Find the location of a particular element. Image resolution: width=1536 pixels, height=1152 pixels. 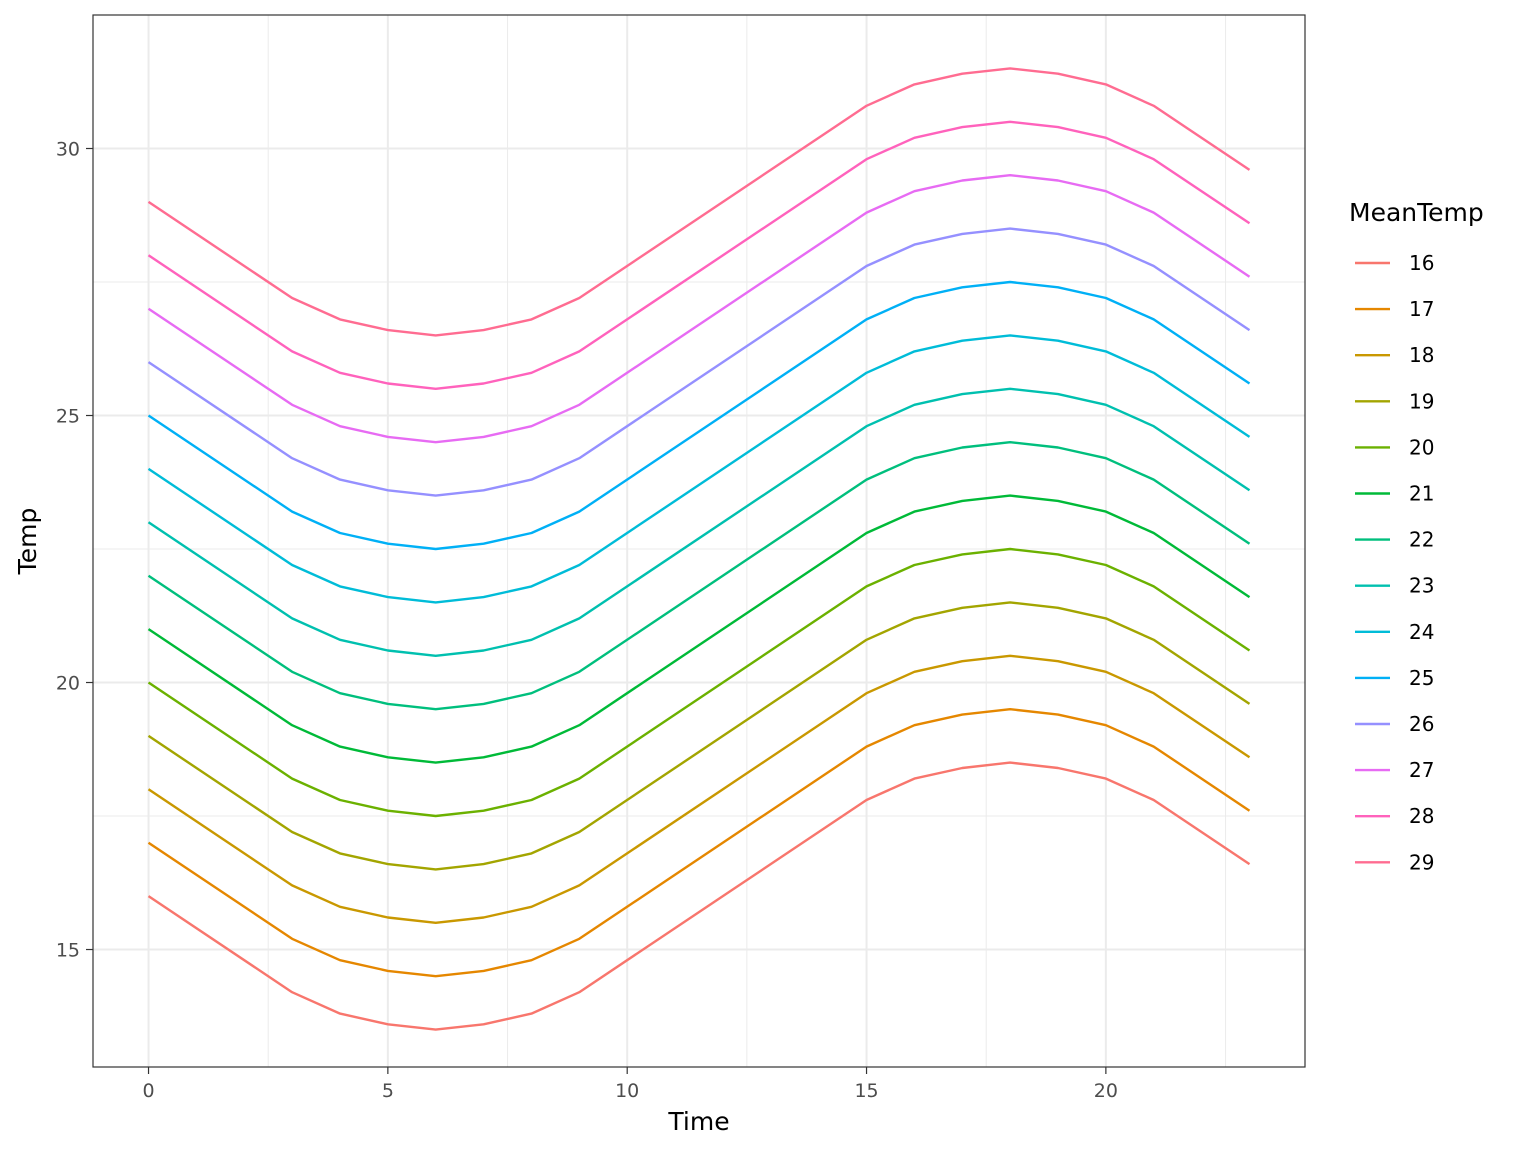

y-axis: 15 20 25 30 is located at coordinates (74, 550).